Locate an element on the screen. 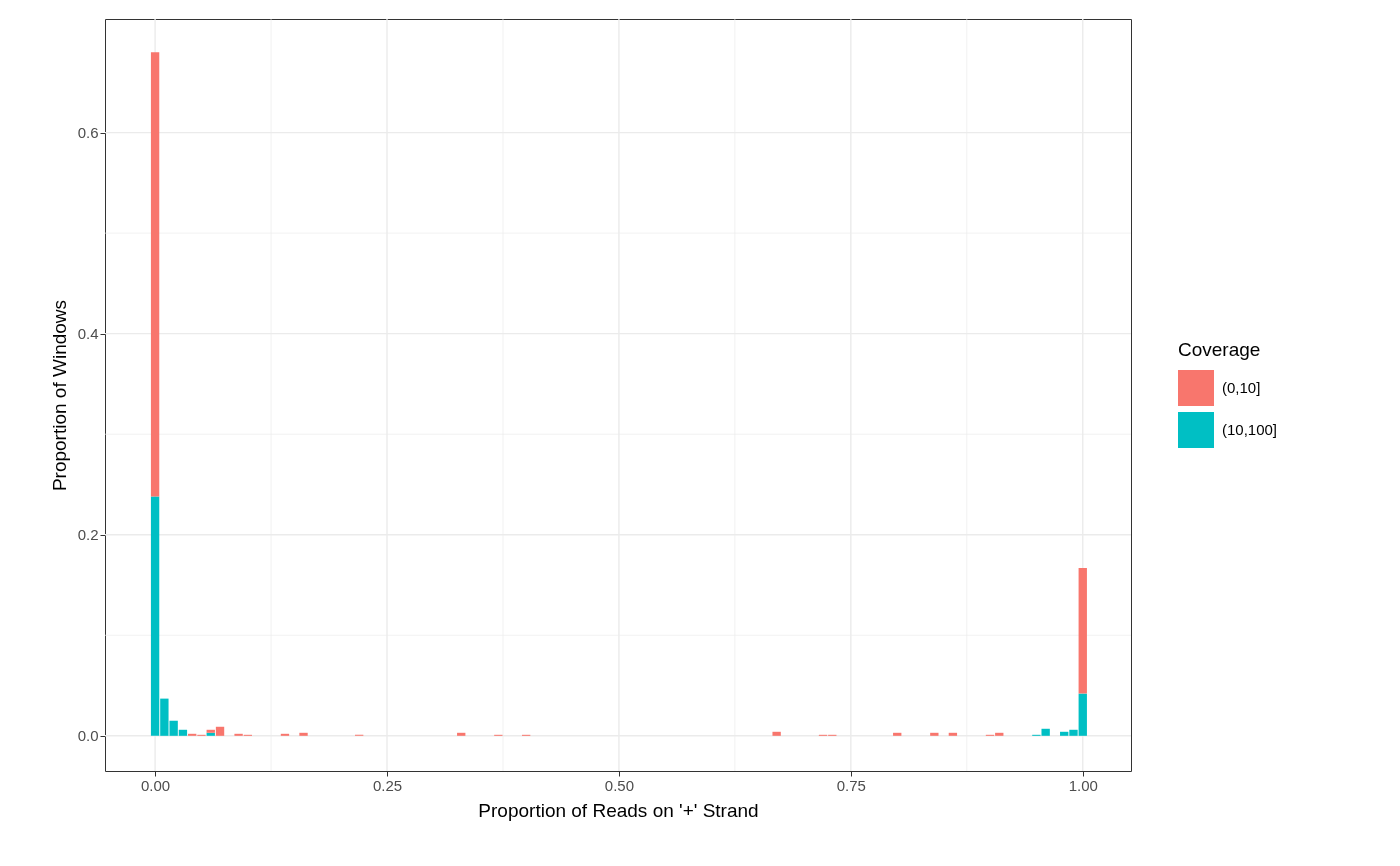 Image resolution: width=1400 pixels, height=866 pixels. x-tick-label: 0.25 is located at coordinates (387, 785).